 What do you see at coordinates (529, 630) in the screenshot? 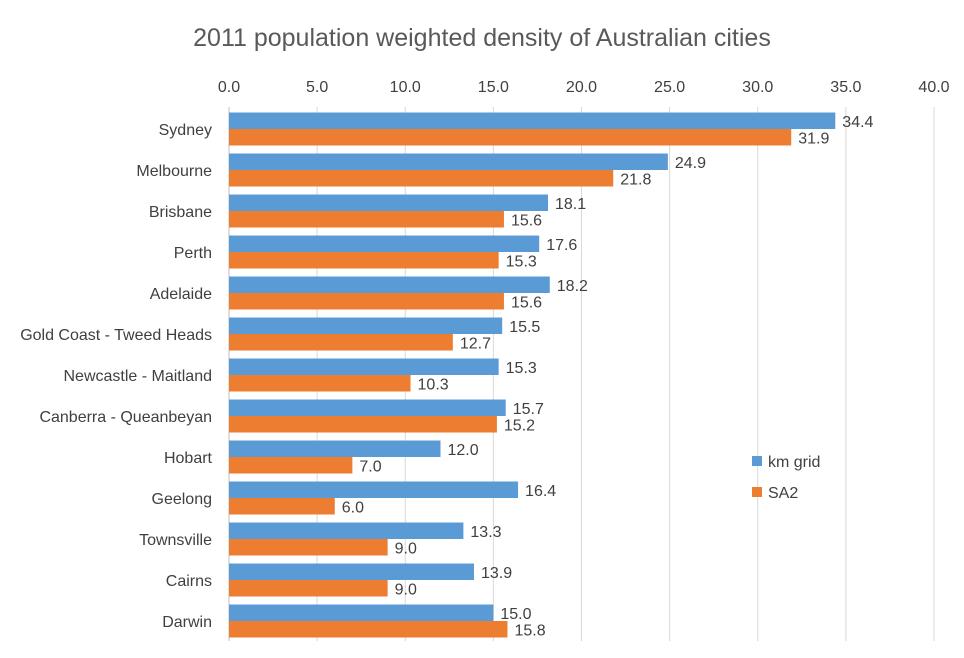
I see `data-label: 15.8` at bounding box center [529, 630].